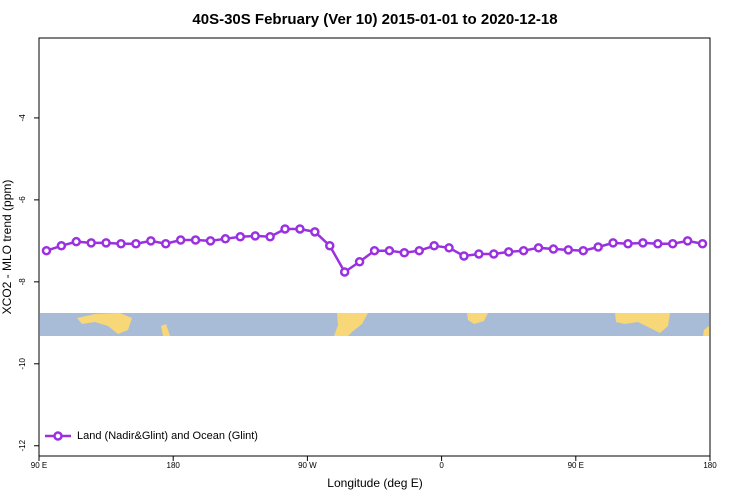 The height and width of the screenshot is (500, 750). I want to click on map-strip, so click(374, 324).